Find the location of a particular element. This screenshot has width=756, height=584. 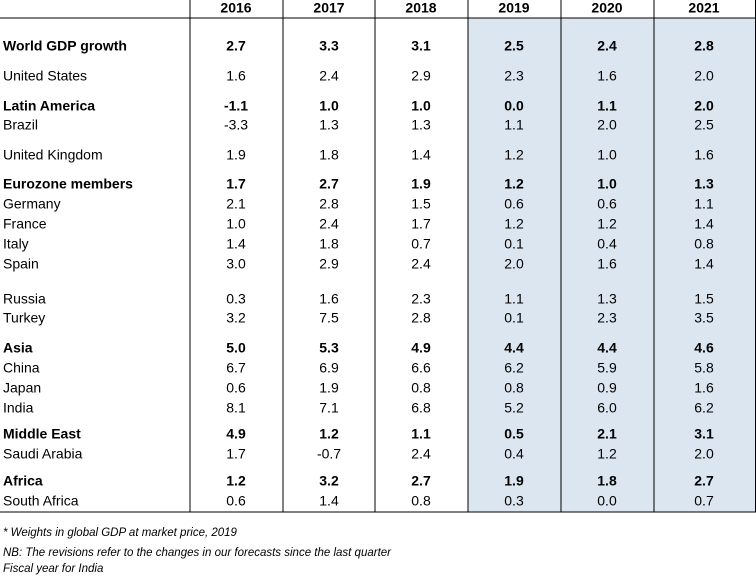

cell-value: 6.0 is located at coordinates (607, 408).